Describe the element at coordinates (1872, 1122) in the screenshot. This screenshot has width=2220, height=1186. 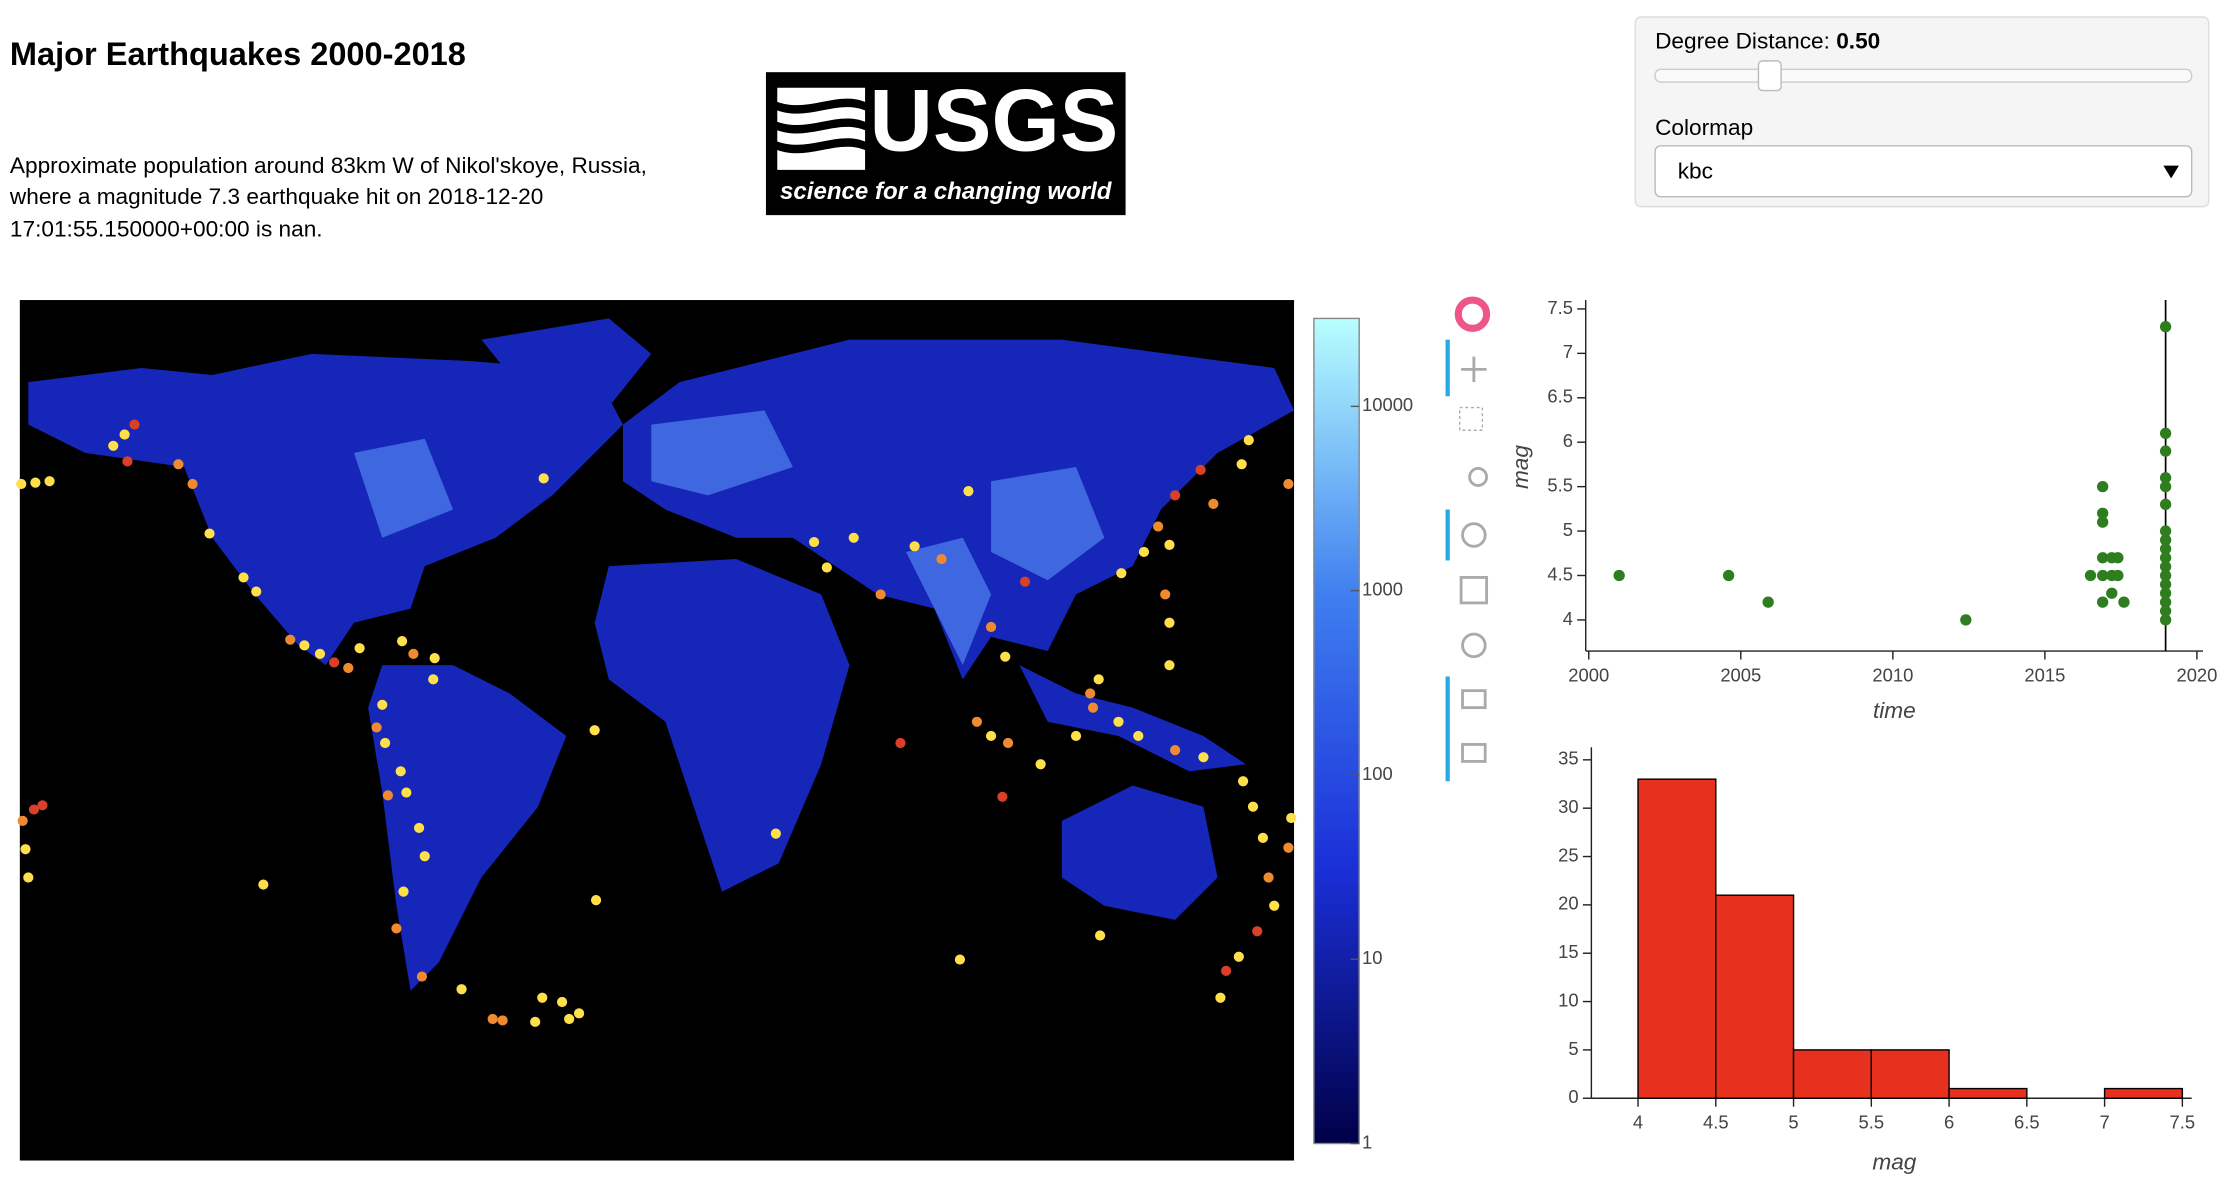
I see `x-tick-label: 5.5` at that location.